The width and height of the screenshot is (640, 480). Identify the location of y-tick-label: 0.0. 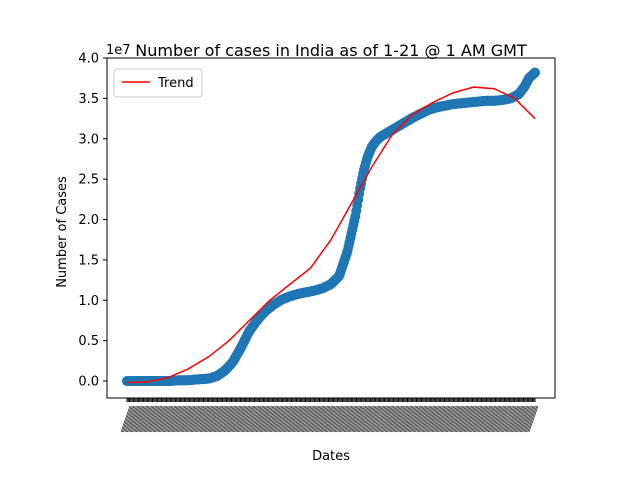
(88, 382).